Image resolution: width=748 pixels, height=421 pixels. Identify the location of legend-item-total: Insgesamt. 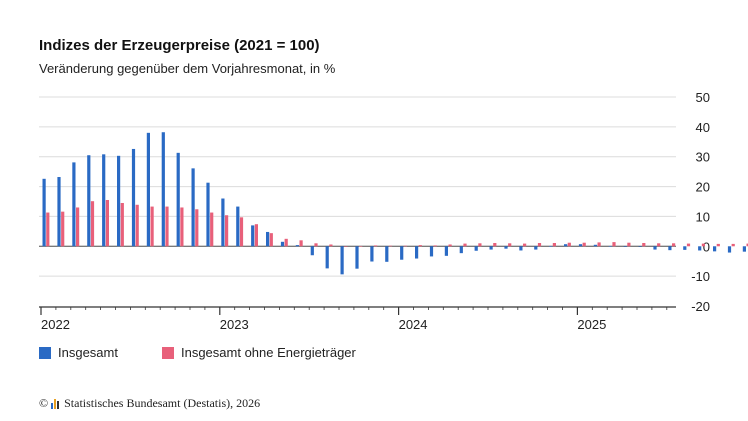
(78, 352).